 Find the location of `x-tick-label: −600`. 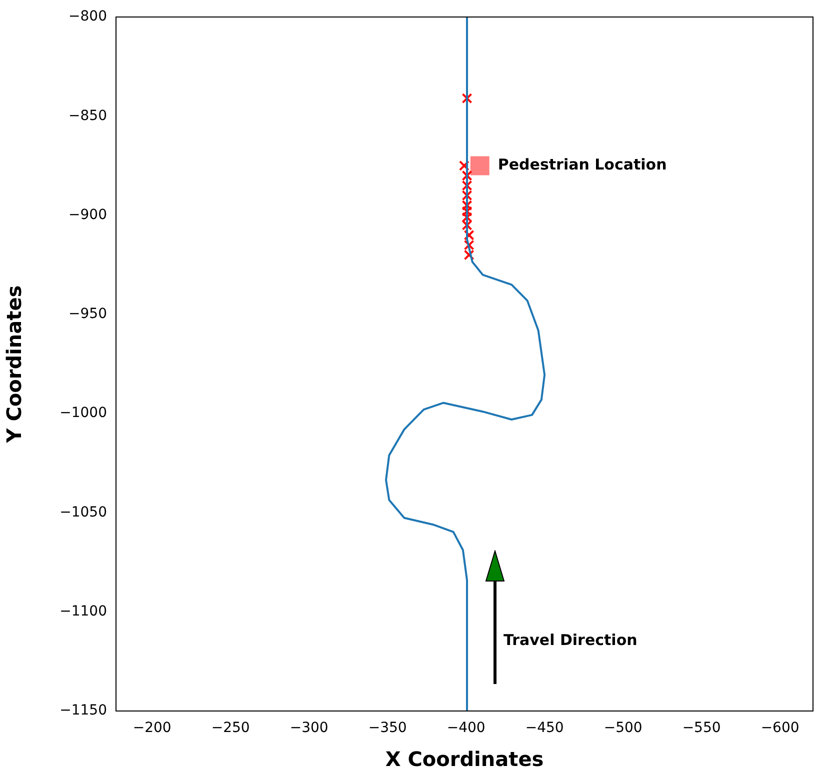

x-tick-label: −600 is located at coordinates (780, 728).